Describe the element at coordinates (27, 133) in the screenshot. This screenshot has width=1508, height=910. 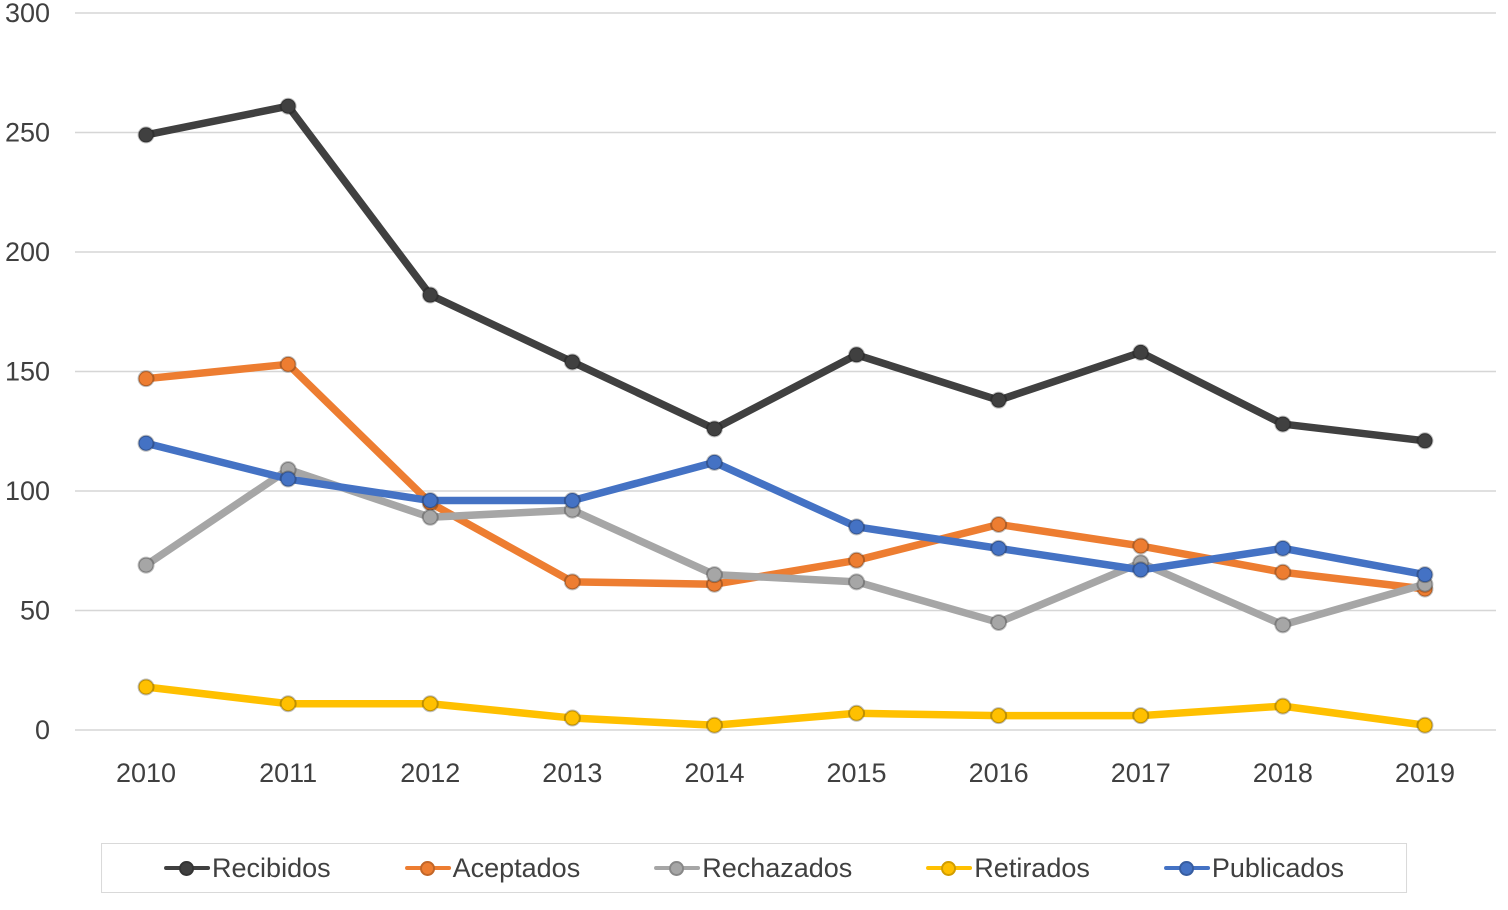
I see `y-axis-tick-label: 250` at that location.